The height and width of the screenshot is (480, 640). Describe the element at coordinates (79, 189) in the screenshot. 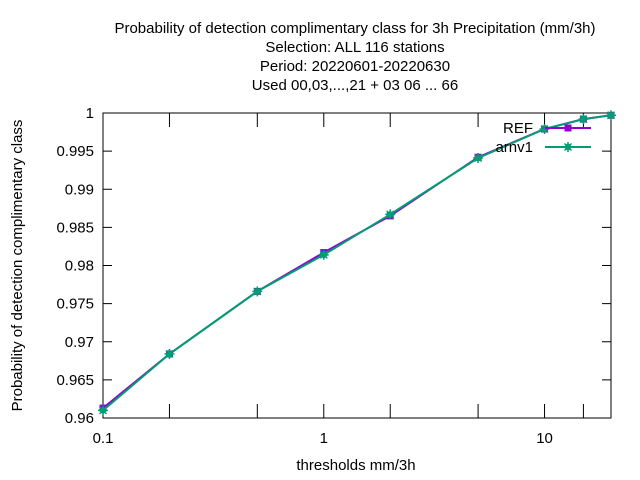

I see `y-tick-label: 0.99` at that location.